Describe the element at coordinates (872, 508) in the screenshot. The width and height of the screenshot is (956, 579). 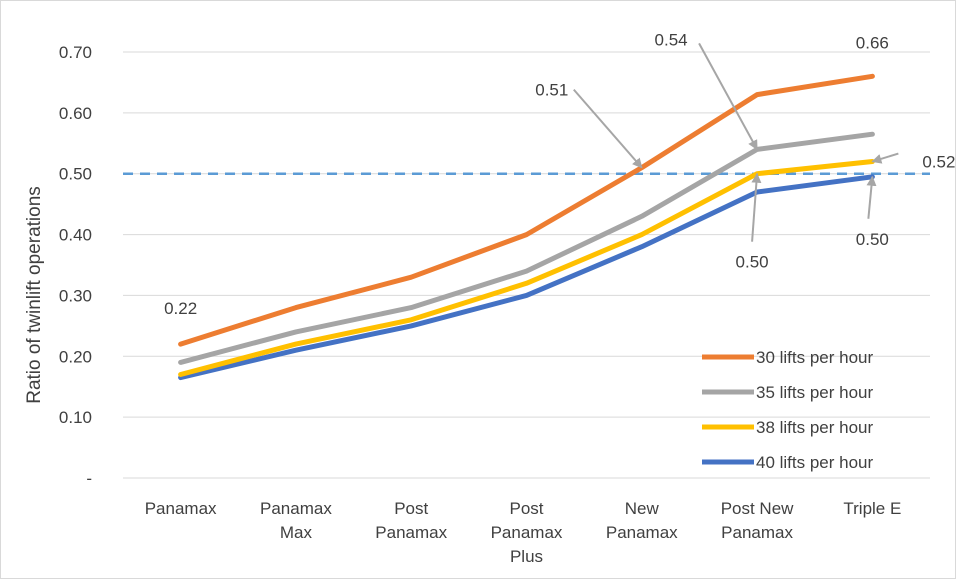
I see `x-tick-label: Triple E` at that location.